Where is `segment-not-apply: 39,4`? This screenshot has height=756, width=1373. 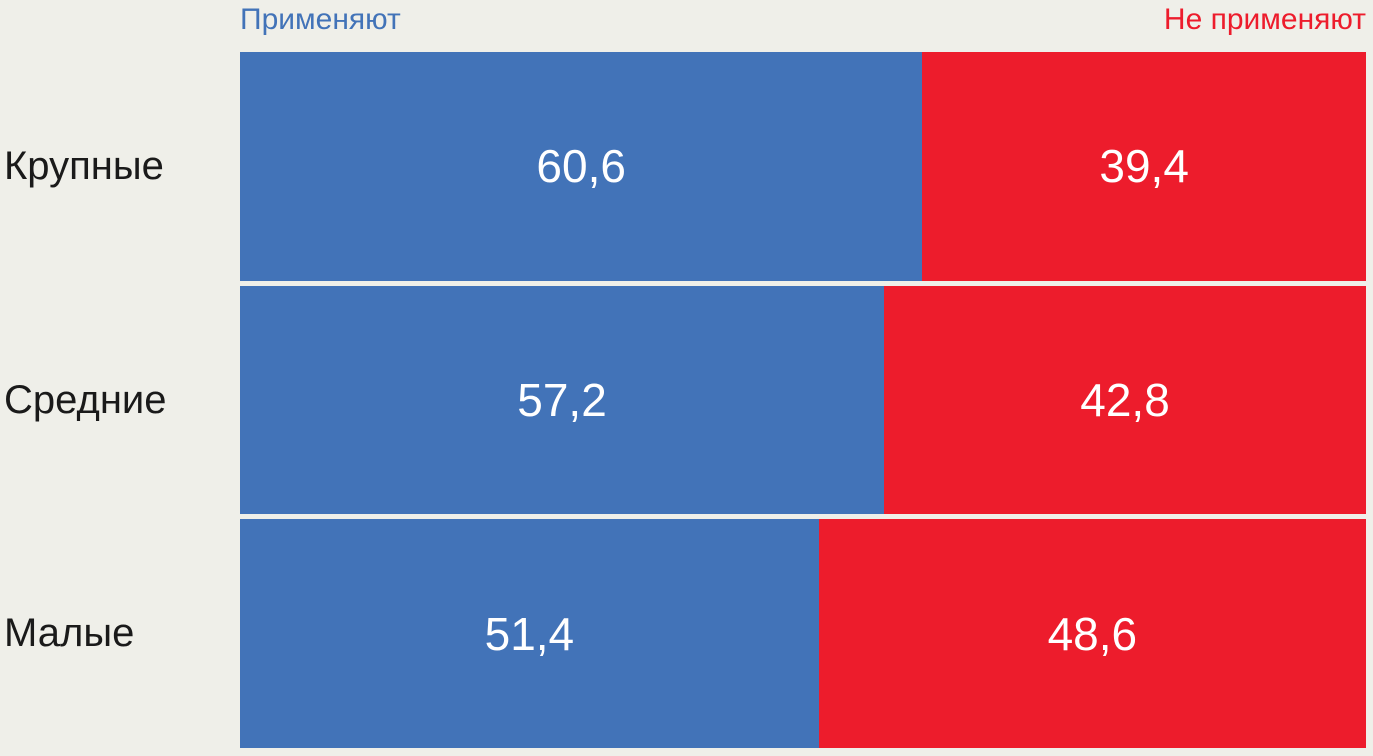
segment-not-apply: 39,4 is located at coordinates (1144, 166).